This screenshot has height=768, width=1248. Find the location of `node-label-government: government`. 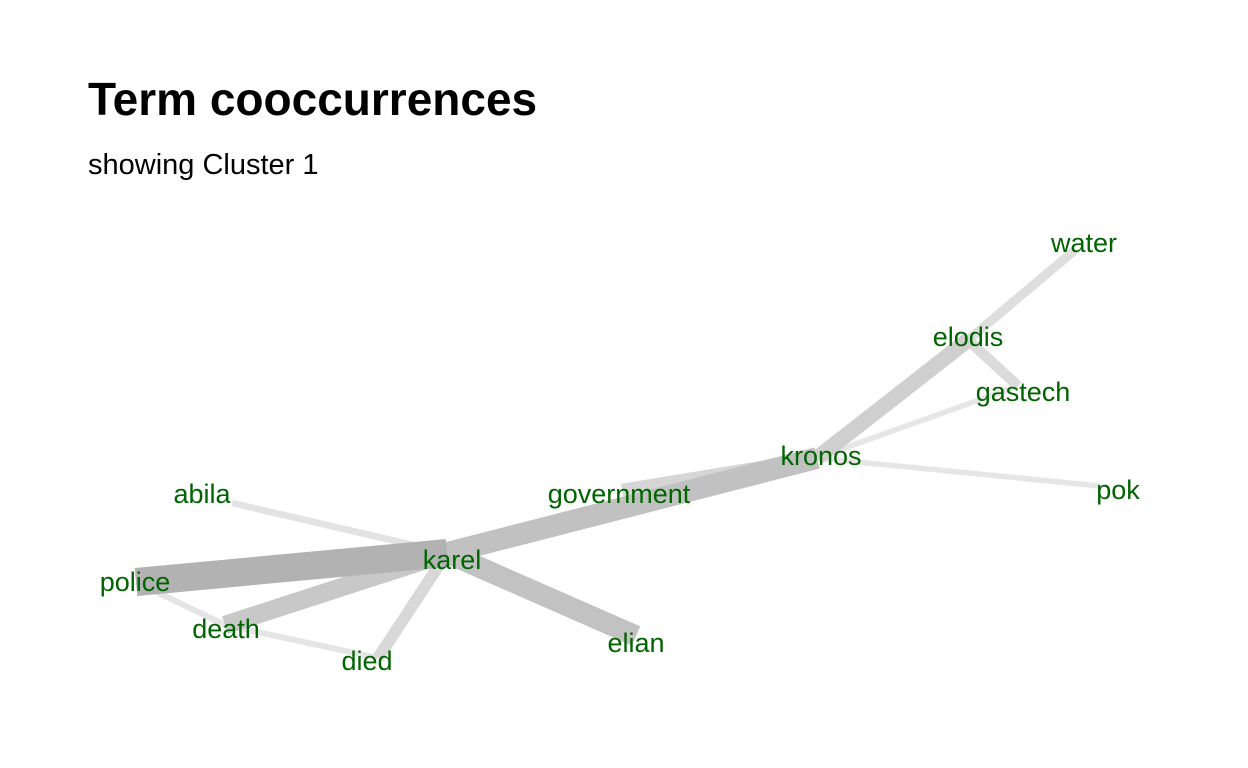

node-label-government: government is located at coordinates (619, 494).